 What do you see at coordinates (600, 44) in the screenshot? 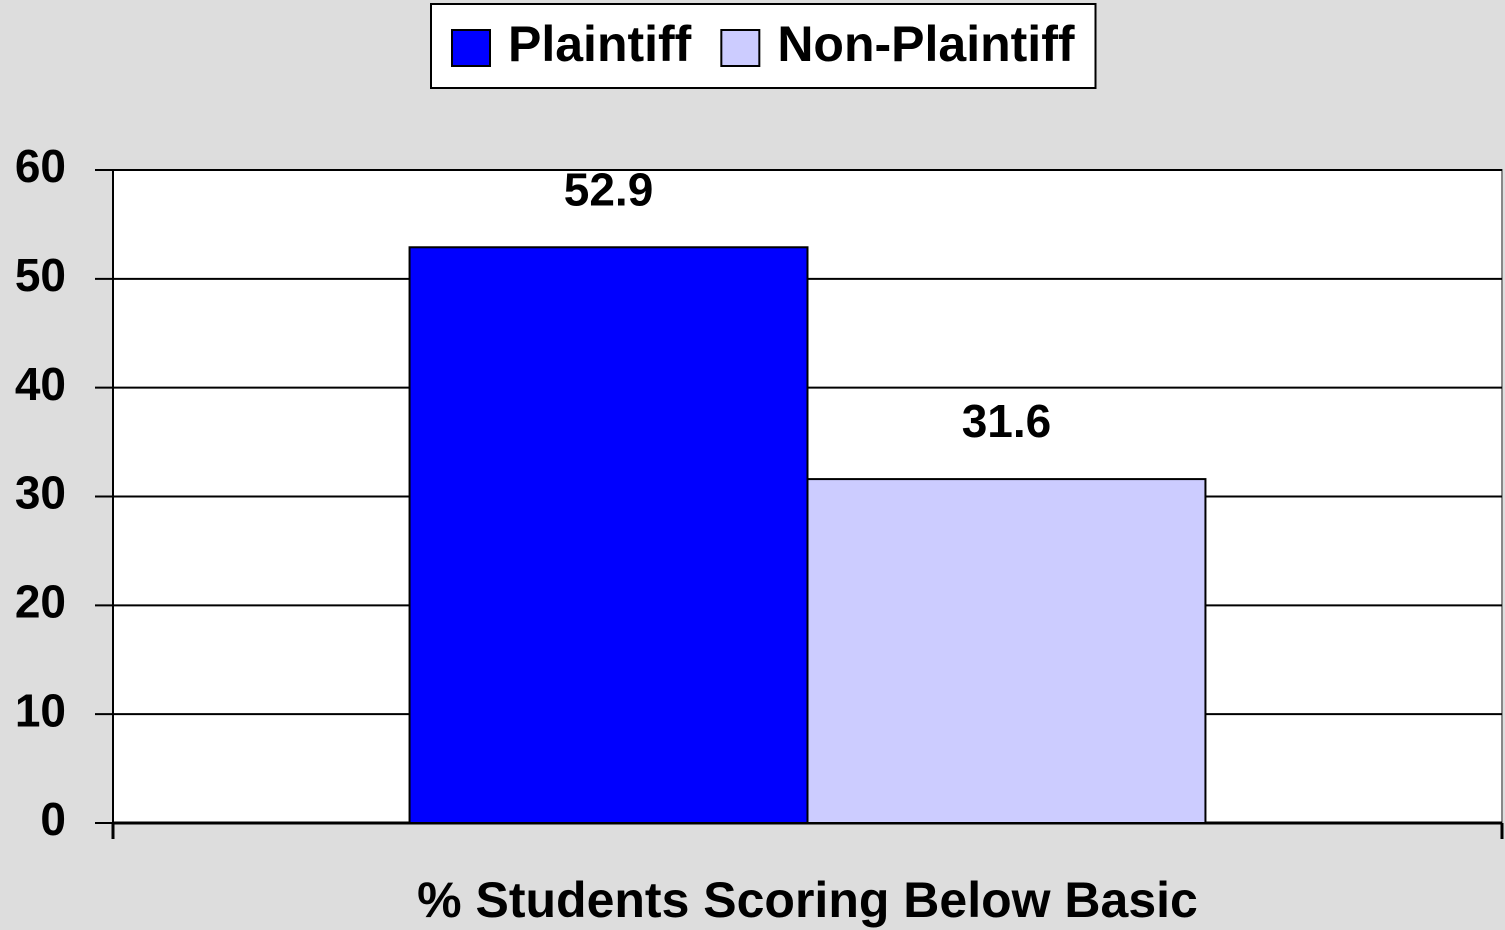
I see `legend-label: Plaintiff` at bounding box center [600, 44].